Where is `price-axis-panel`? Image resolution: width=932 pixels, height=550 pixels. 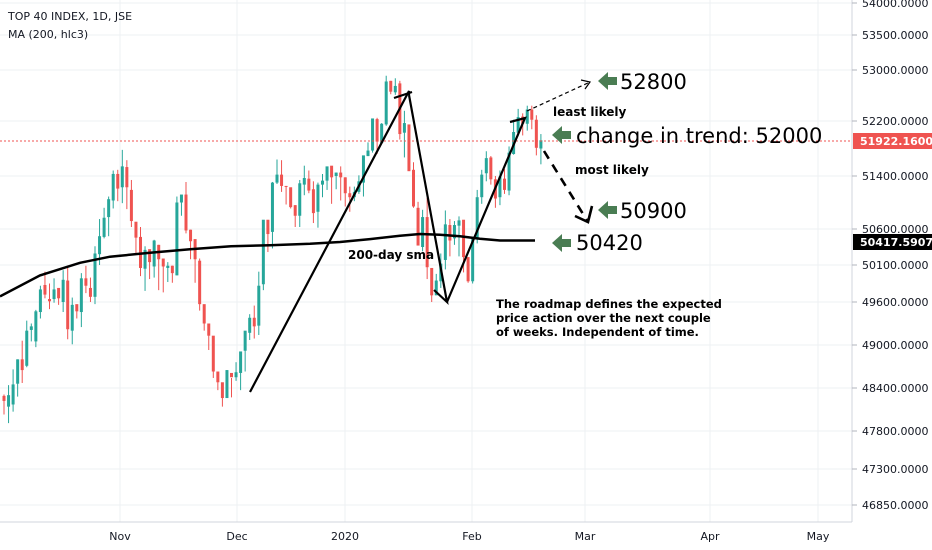
price-axis-panel is located at coordinates (892, 275).